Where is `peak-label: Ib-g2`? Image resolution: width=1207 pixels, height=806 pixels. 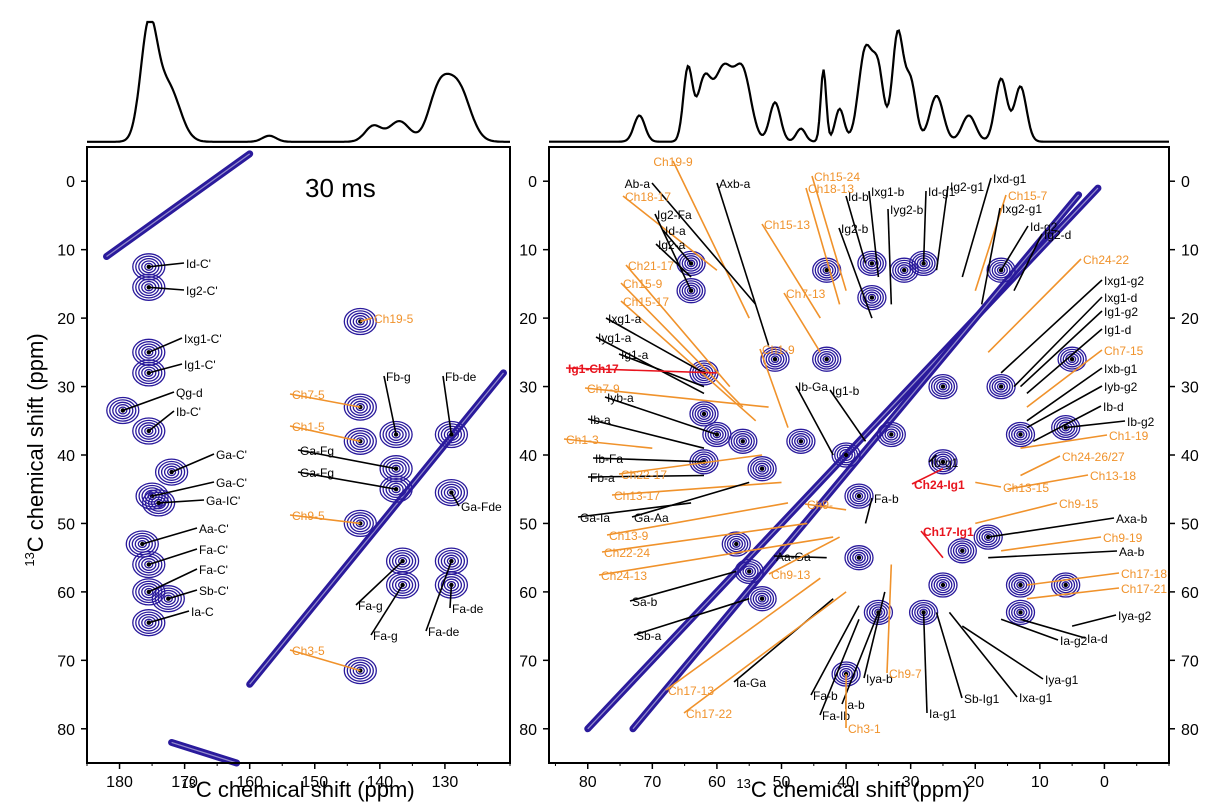
peak-label: Ib-g2 is located at coordinates (1141, 422).